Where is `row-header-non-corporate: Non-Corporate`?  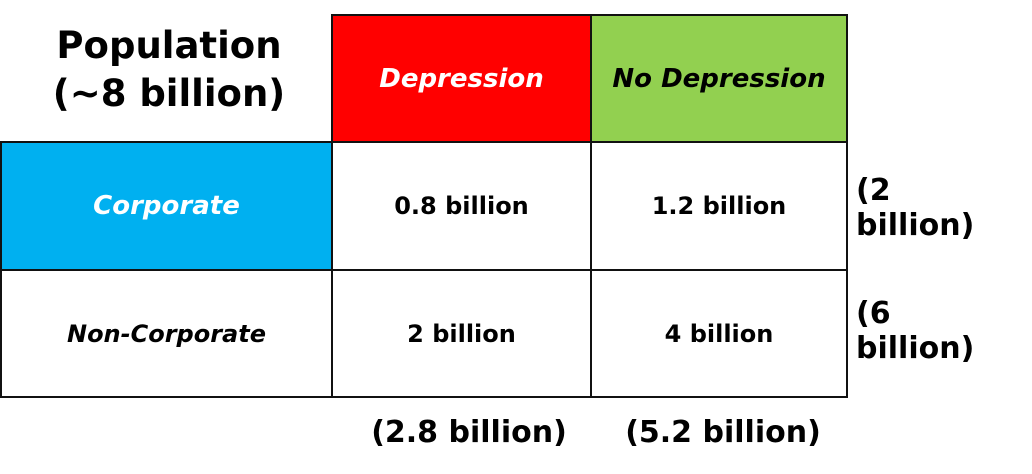 row-header-non-corporate: Non-Corporate is located at coordinates (166, 333).